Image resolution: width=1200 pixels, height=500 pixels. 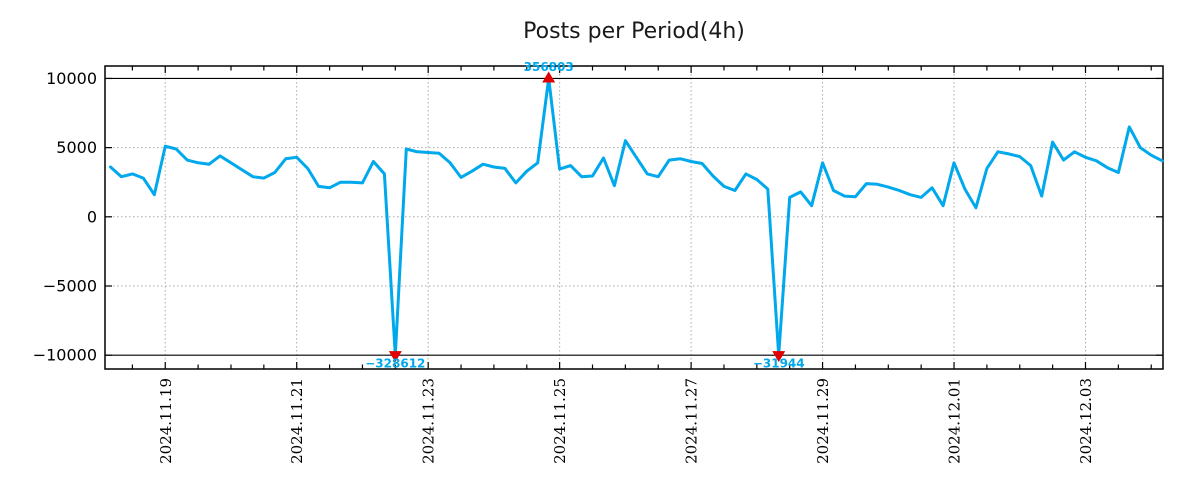 I want to click on dip-value-label: −31944, so click(x=779, y=364).